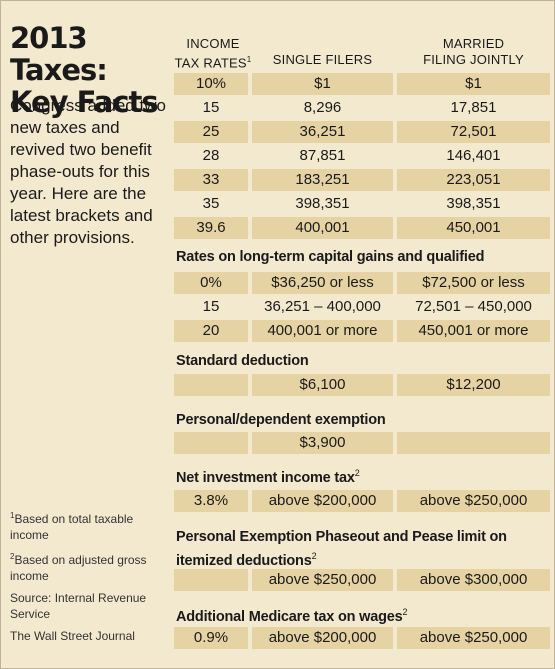 This screenshot has width=555, height=669. Describe the element at coordinates (473, 107) in the screenshot. I see `married-cell: 17,851` at that location.